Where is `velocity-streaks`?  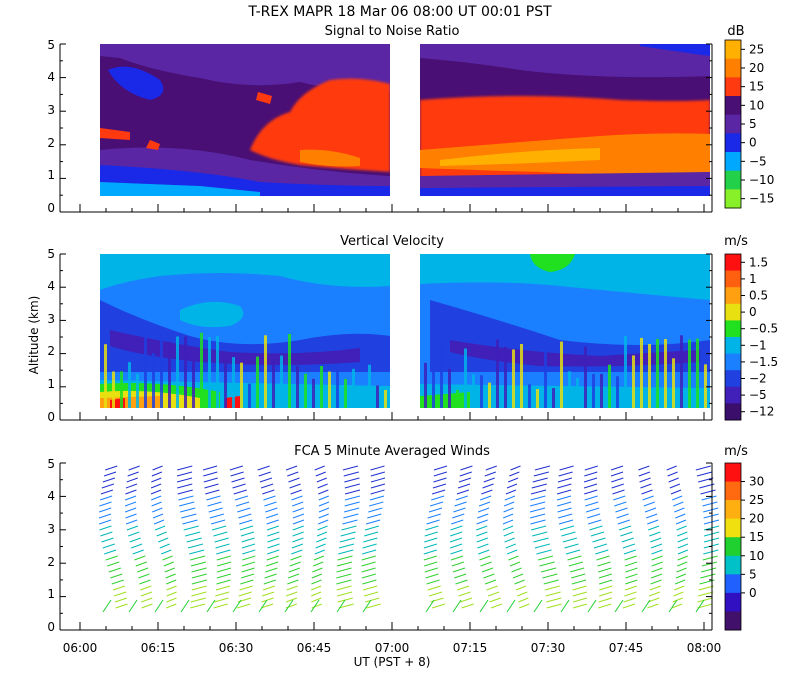
velocity-streaks is located at coordinates (565, 371).